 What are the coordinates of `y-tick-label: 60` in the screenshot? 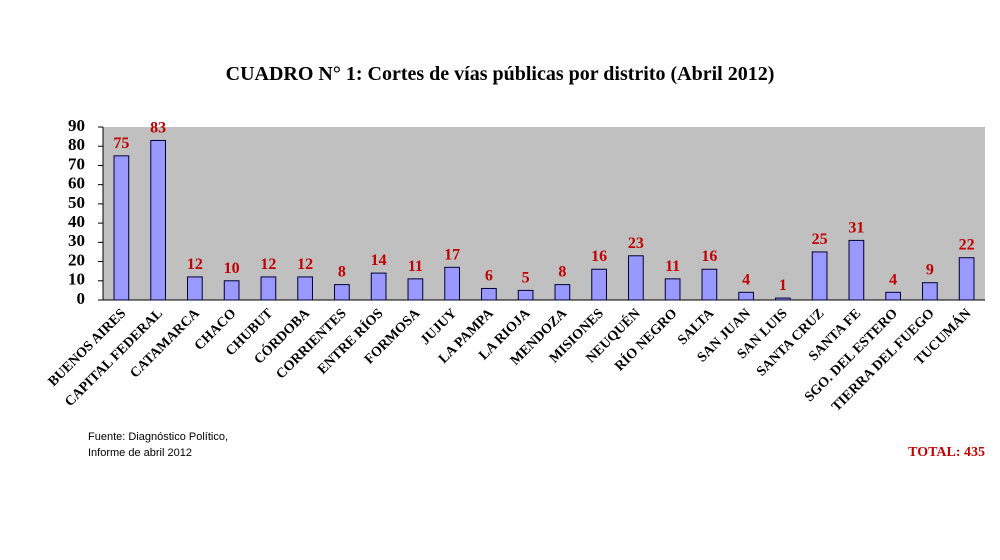 It's located at (76, 183).